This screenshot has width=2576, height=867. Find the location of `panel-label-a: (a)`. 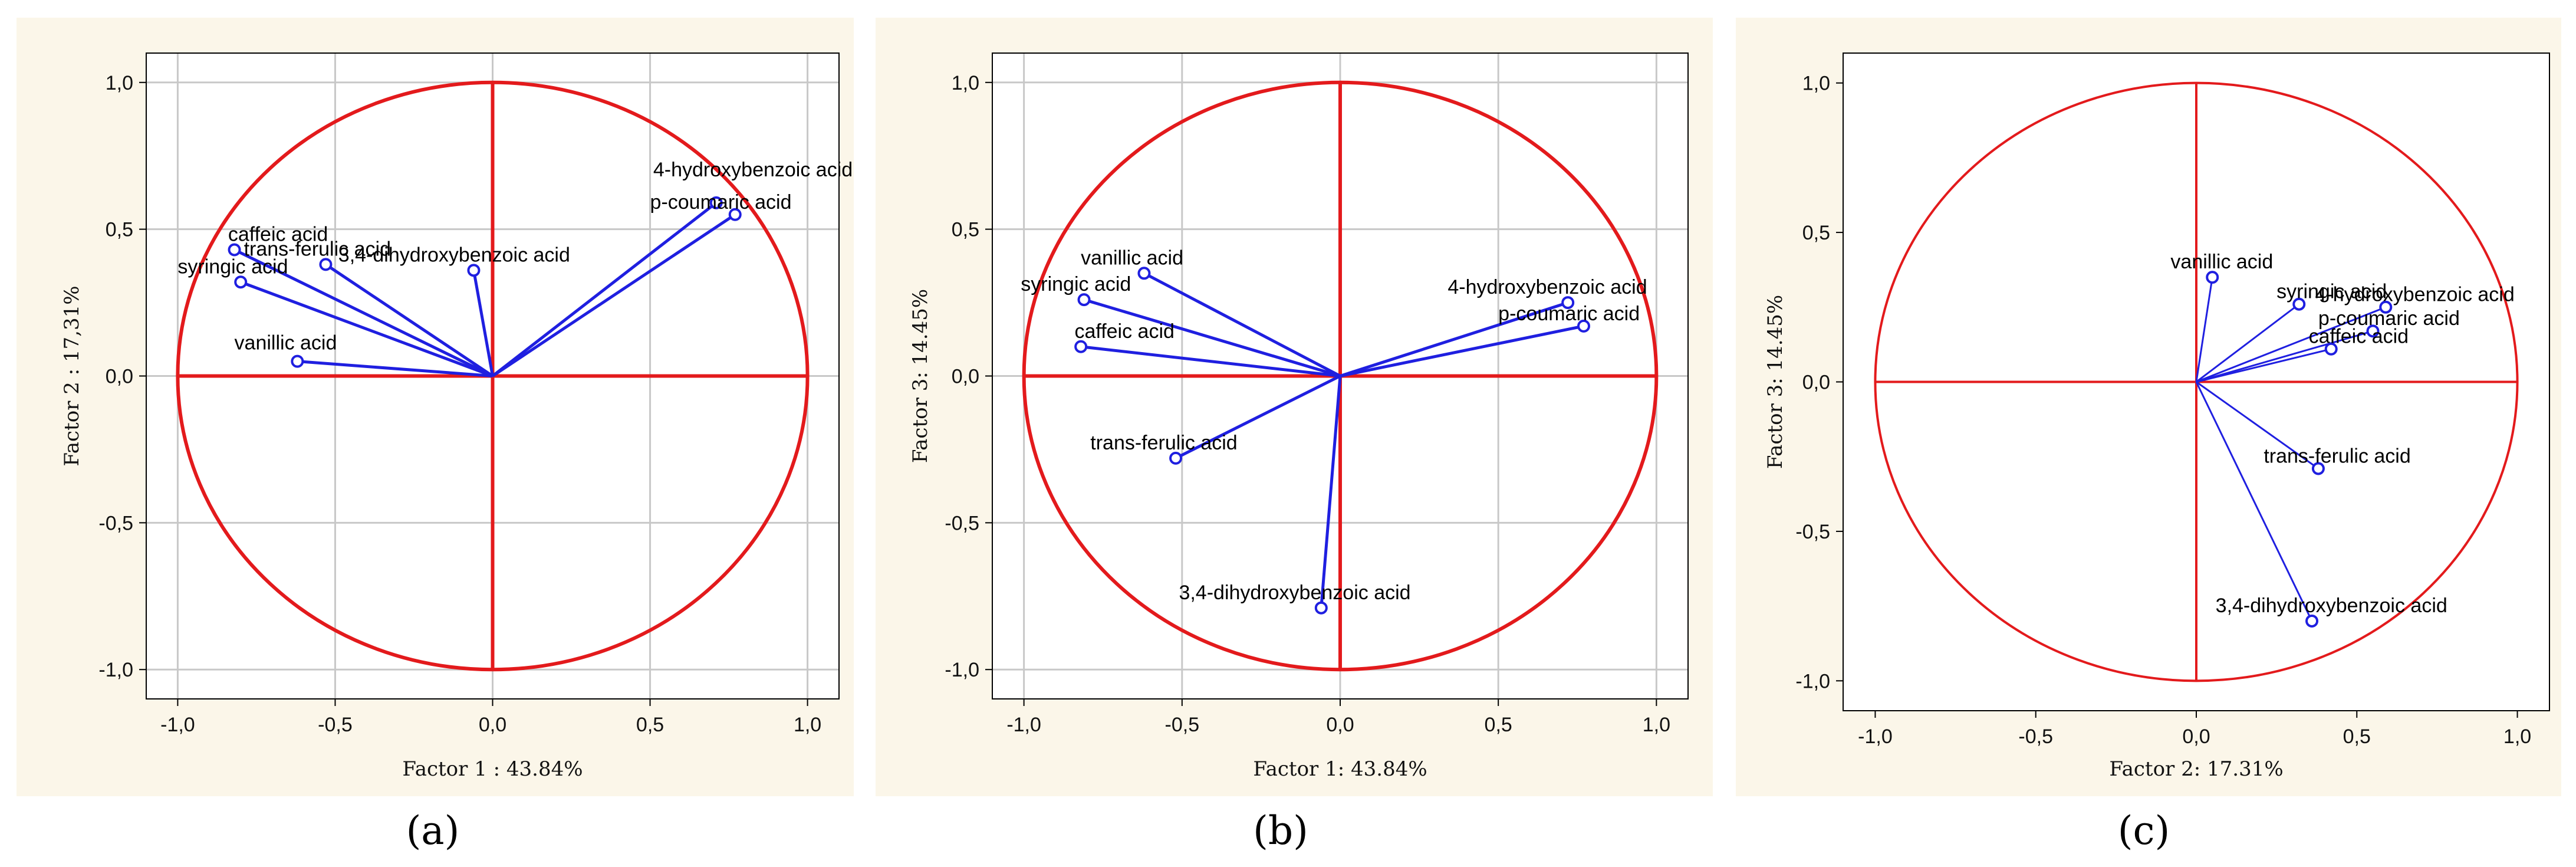

panel-label-a: (a) is located at coordinates (433, 830).